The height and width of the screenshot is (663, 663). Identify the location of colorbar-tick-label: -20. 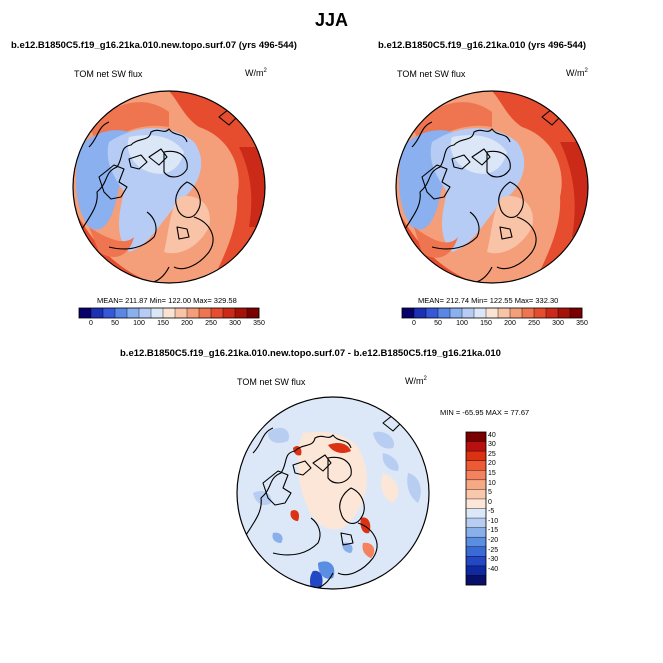
(493, 540).